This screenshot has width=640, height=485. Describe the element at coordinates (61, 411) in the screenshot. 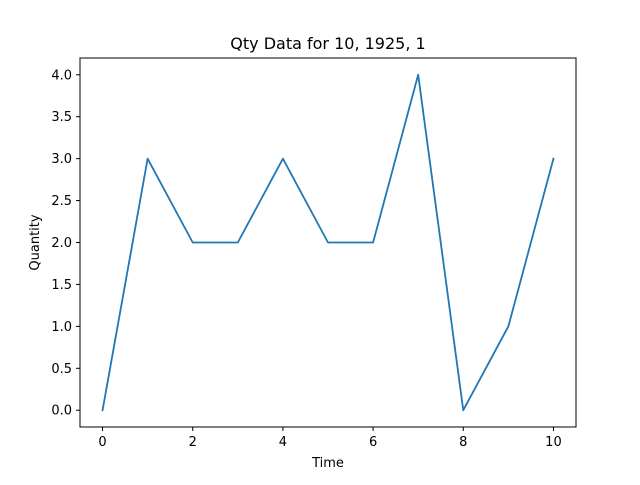

I see `y-tick-label: 0.0` at that location.